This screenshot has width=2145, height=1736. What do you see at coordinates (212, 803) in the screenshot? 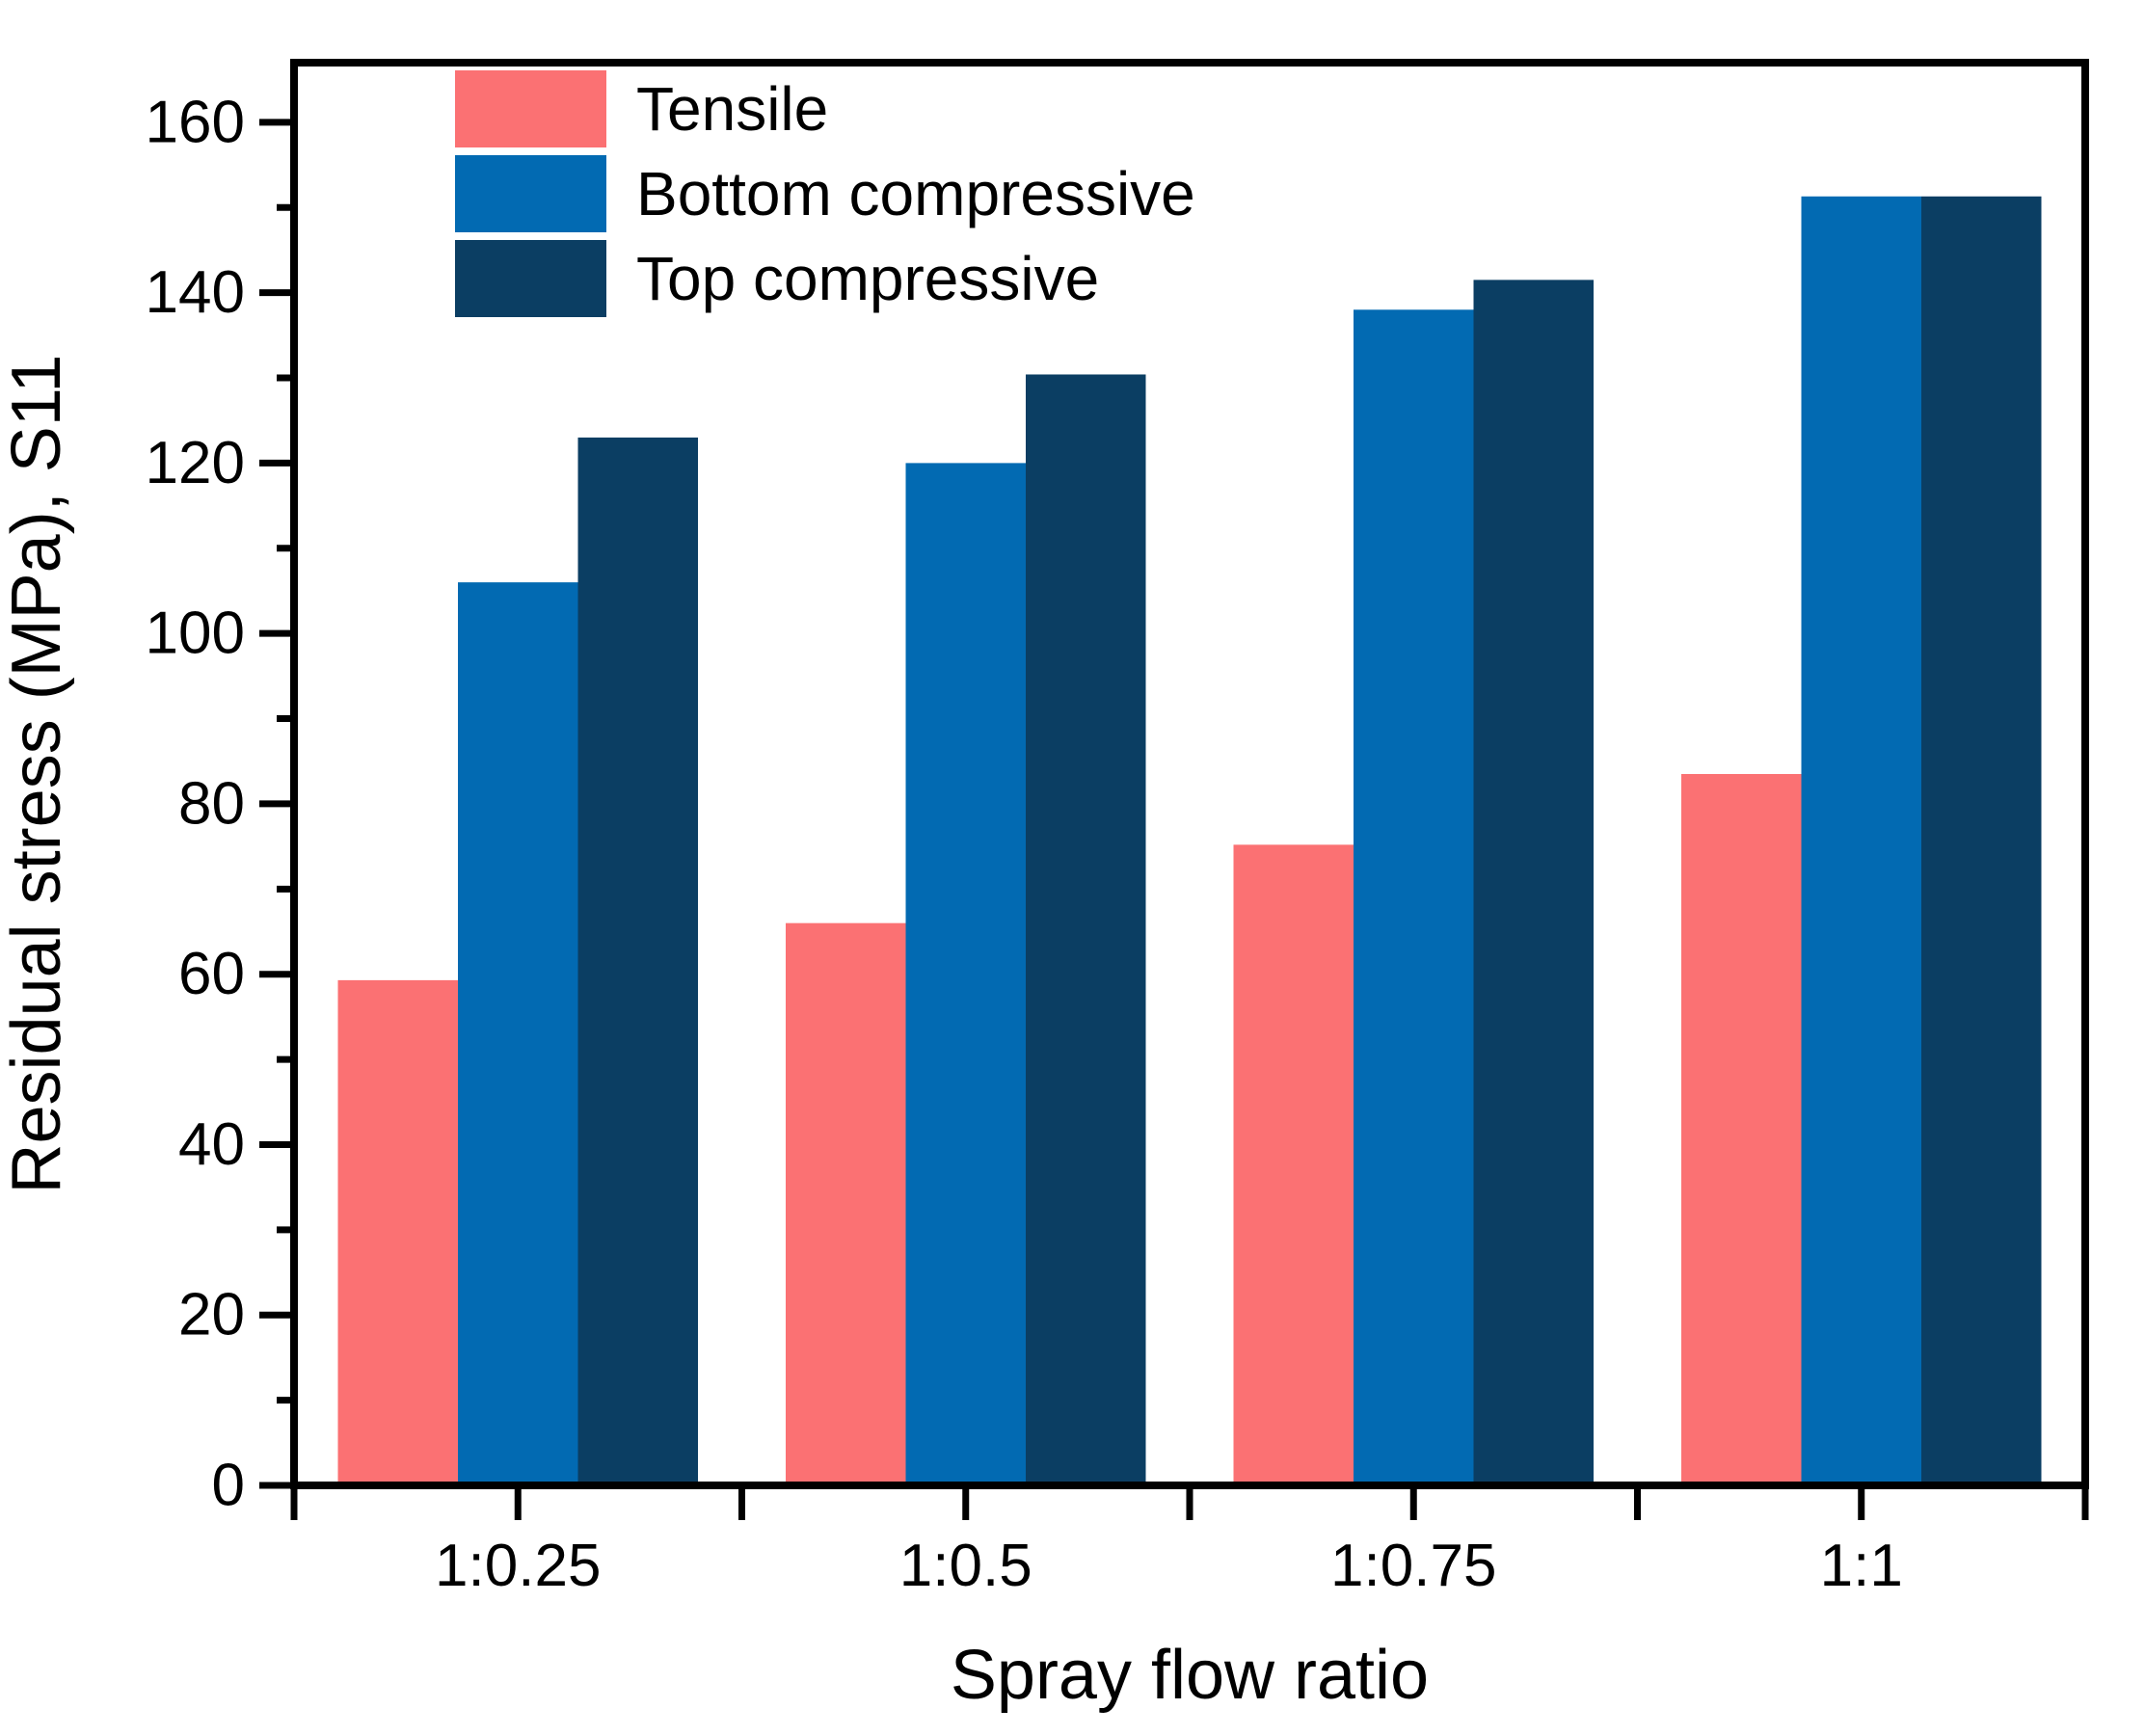
I see `y-tick-label: 80` at bounding box center [212, 803].